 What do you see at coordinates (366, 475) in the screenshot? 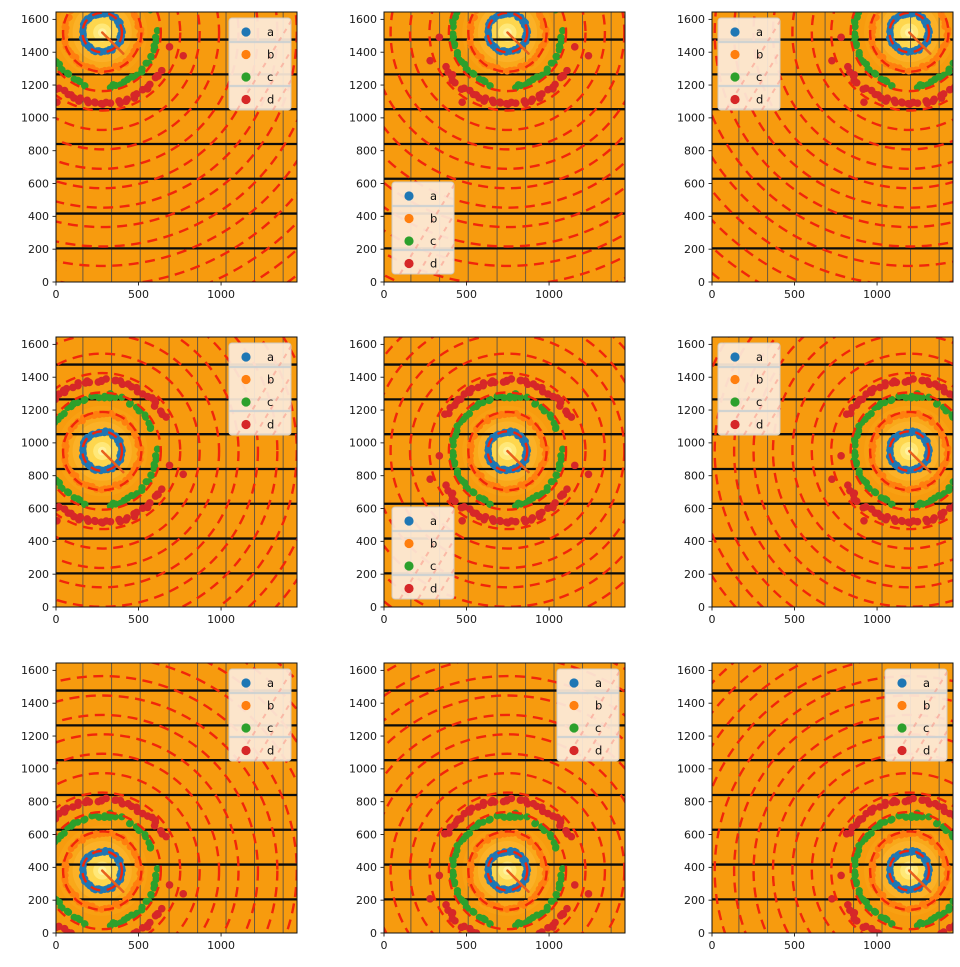
I see `y-tick-label: 800` at bounding box center [366, 475].